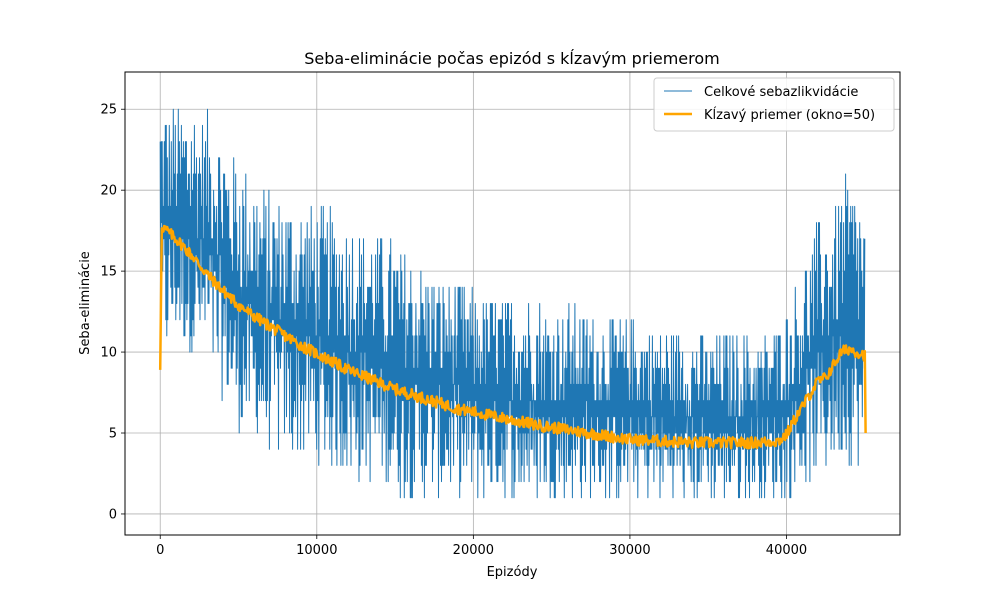  Describe the element at coordinates (108, 110) in the screenshot. I see `y-tick-label: 25` at that location.